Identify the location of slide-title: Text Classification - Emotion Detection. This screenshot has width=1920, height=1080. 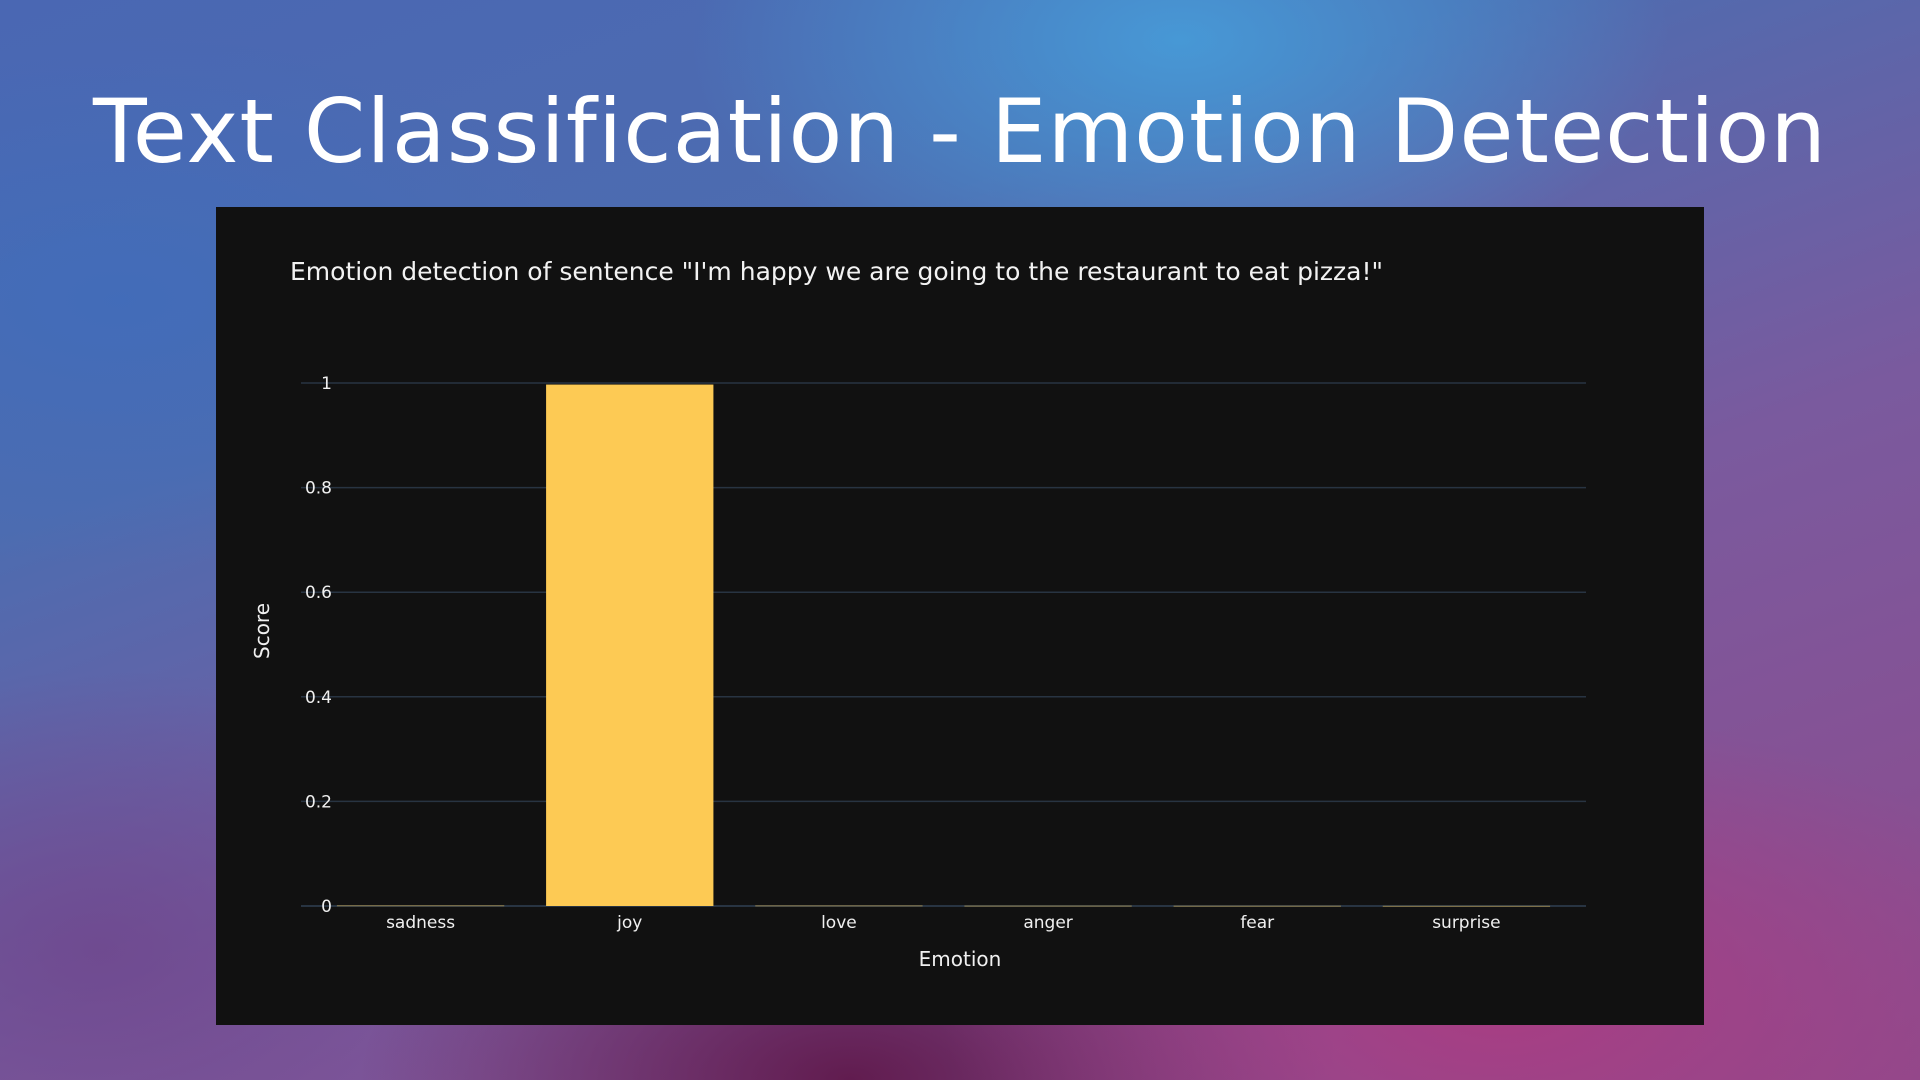
(960, 131).